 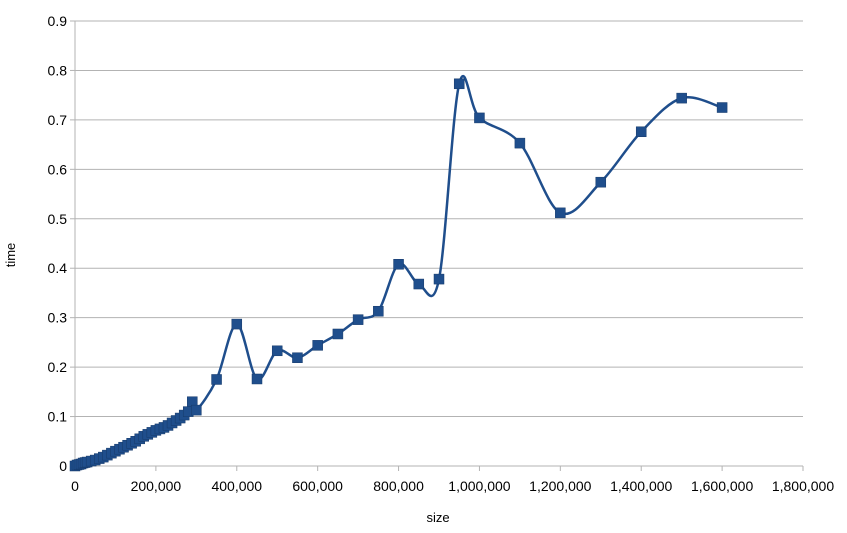 What do you see at coordinates (437, 517) in the screenshot?
I see `x-axis-title: size` at bounding box center [437, 517].